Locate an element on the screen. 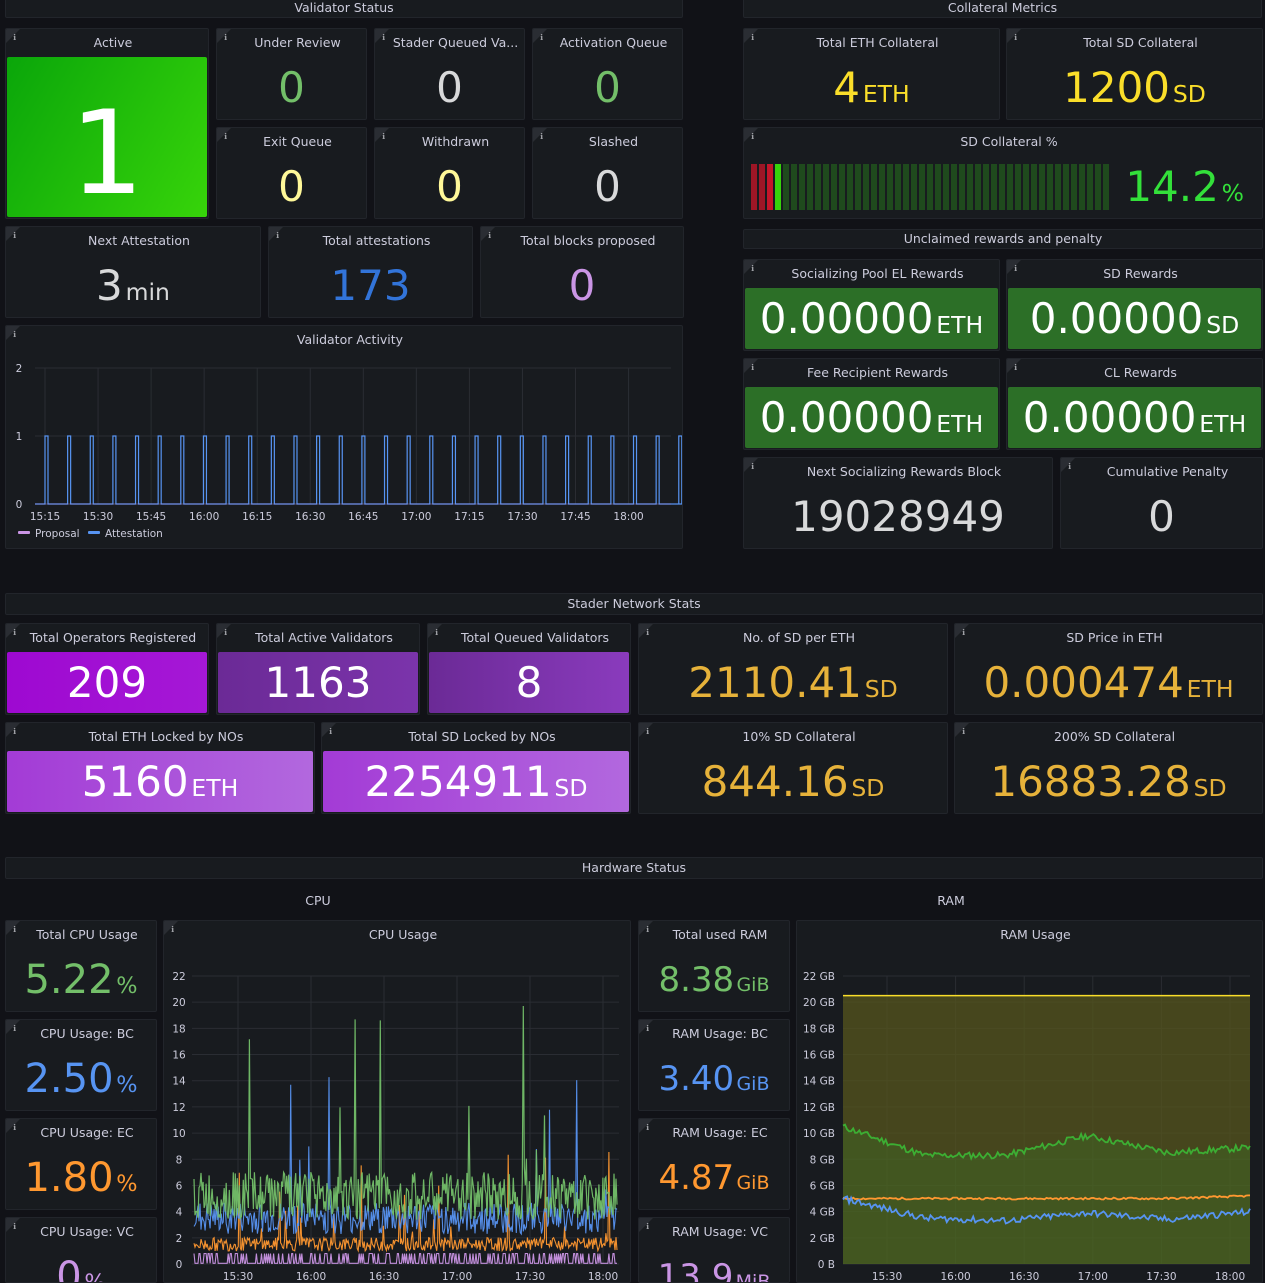 The image size is (1265, 1283). value-unit: SD is located at coordinates (868, 788).